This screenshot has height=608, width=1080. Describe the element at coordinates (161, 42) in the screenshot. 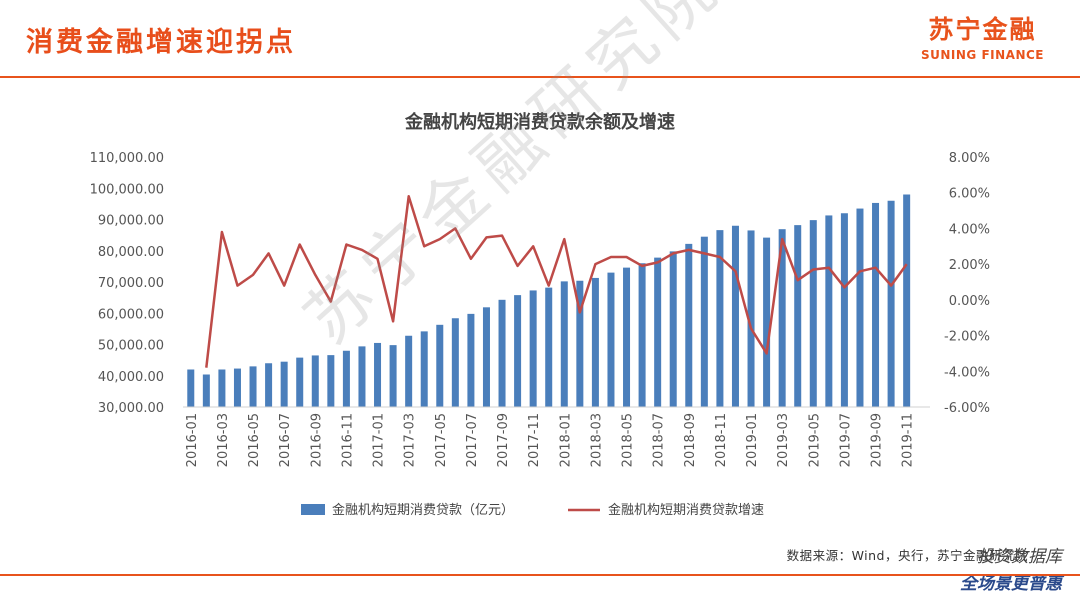

I see `page-title: 消费金融增速迎拐点` at that location.